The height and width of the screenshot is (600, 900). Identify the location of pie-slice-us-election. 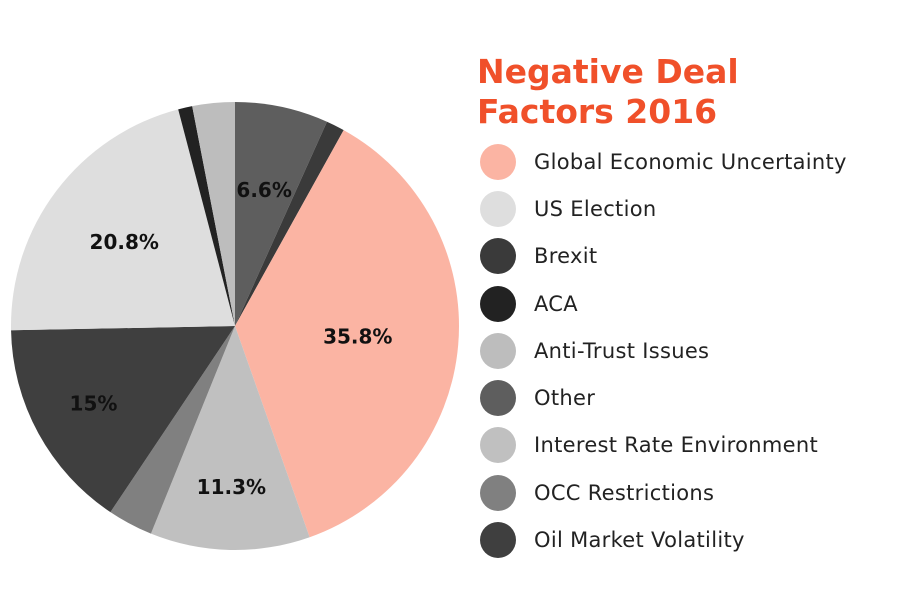
(122, 220).